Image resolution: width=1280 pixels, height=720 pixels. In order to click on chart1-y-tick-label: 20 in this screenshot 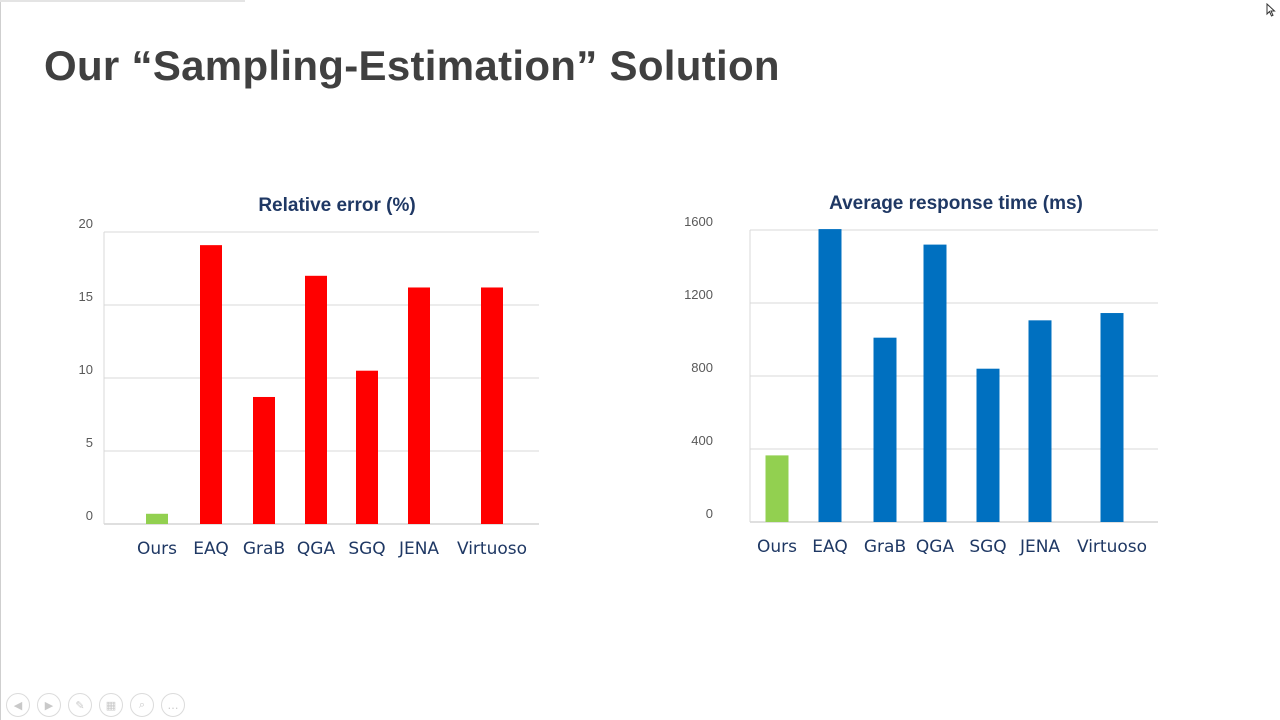, I will do `click(86, 223)`.